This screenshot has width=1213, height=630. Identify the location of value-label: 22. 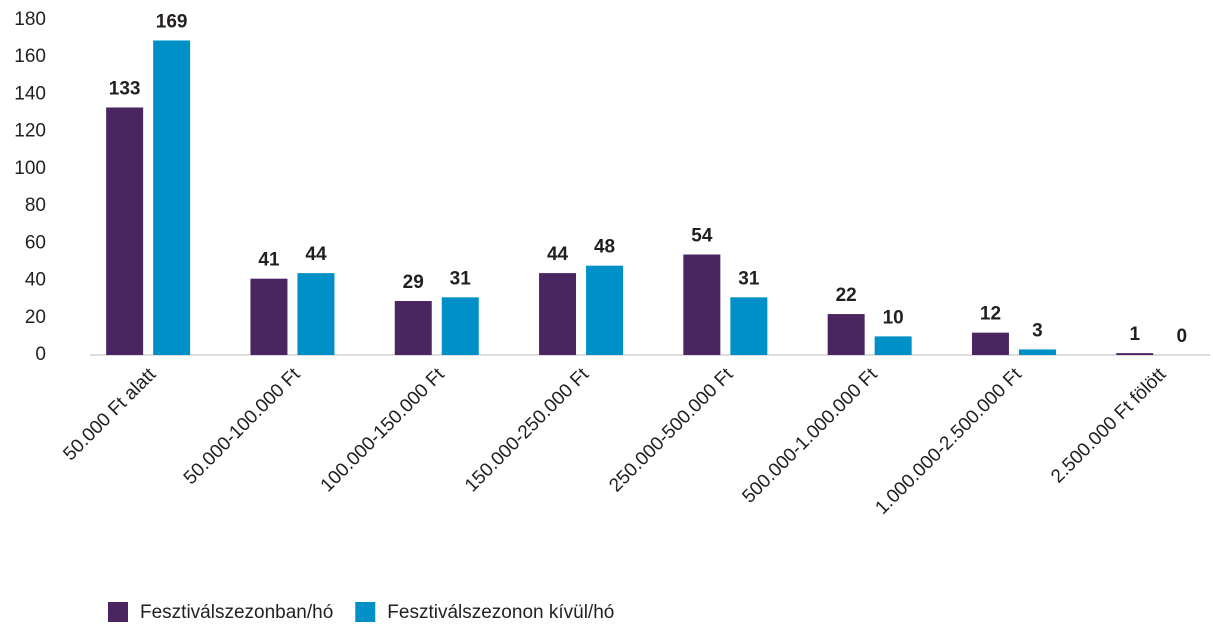
(846, 295).